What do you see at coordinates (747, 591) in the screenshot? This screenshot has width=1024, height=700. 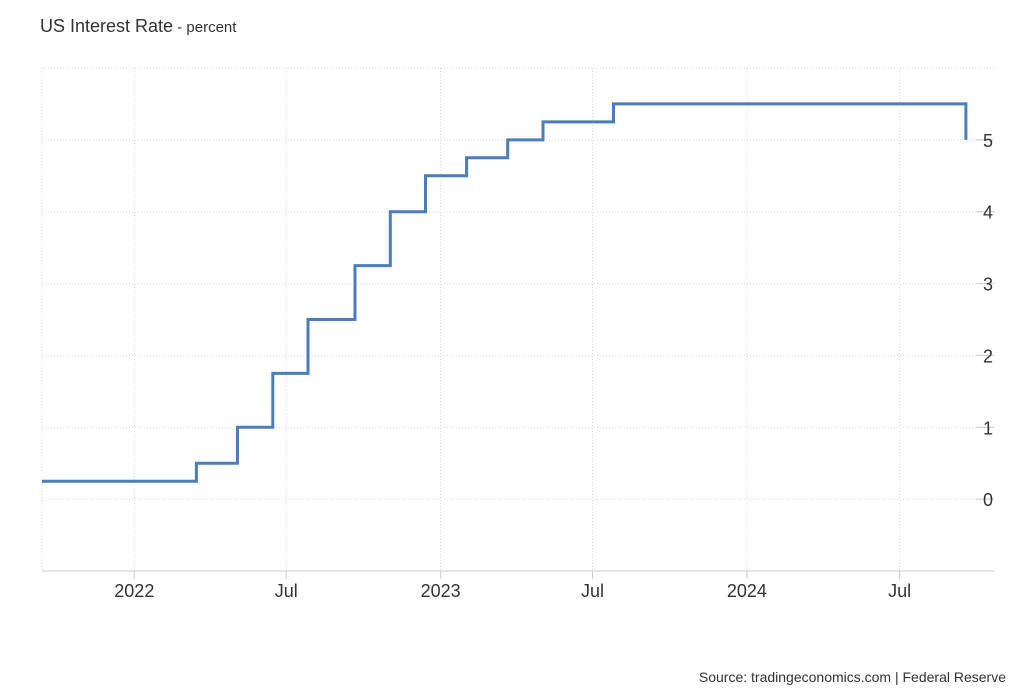 I see `x-tick-label: 2024` at bounding box center [747, 591].